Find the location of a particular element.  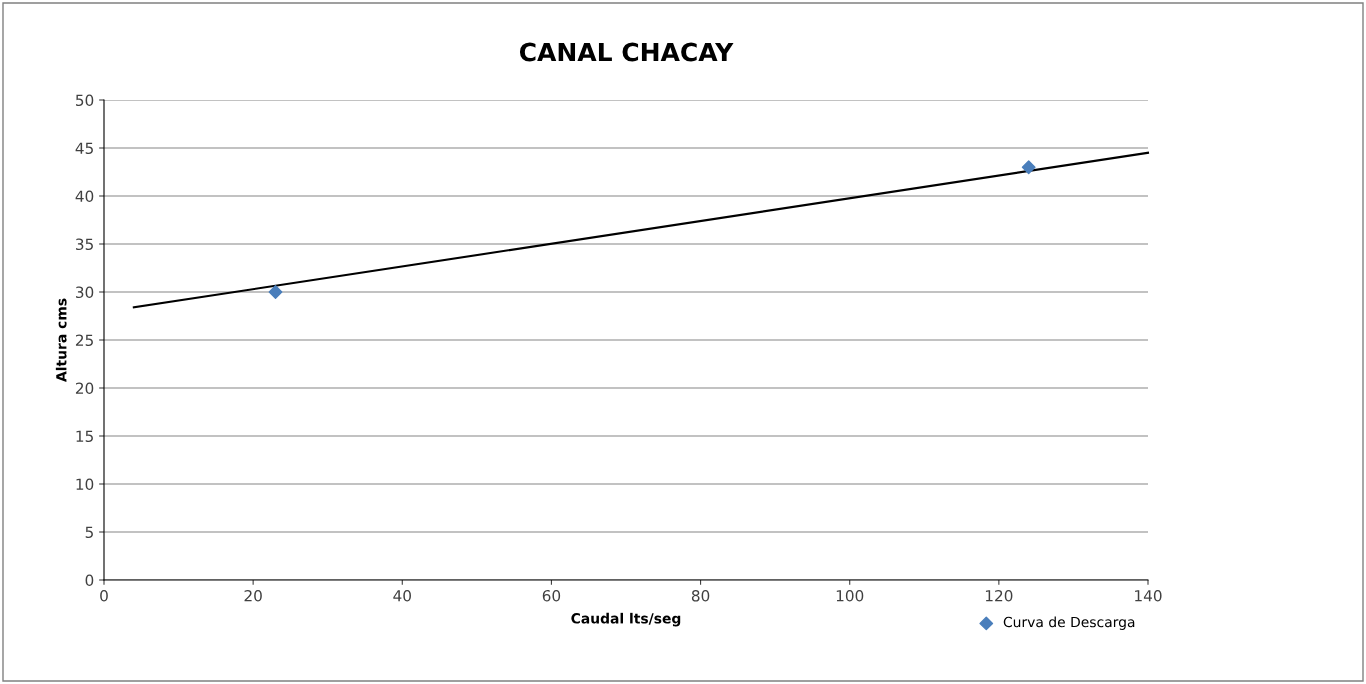

legend-label: Curva de Descarga is located at coordinates (1069, 623).